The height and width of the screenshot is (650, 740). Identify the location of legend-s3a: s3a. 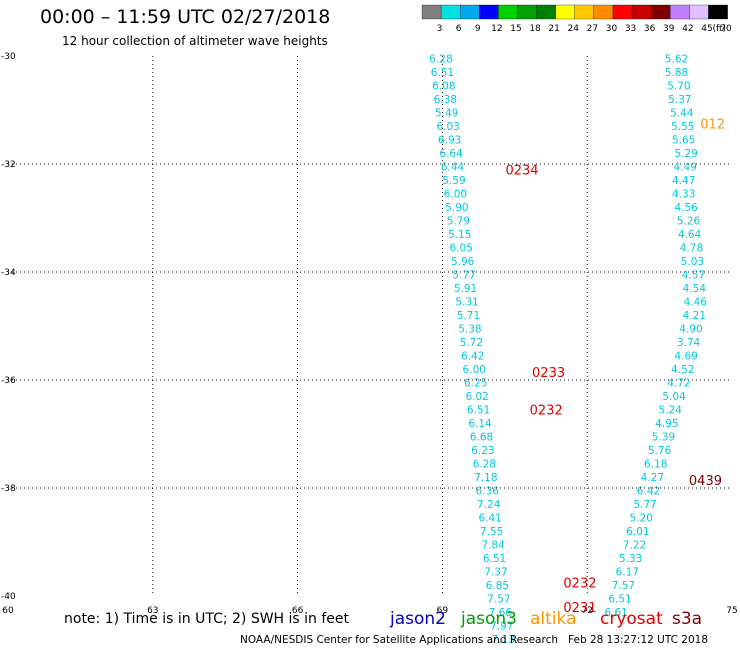
(687, 619).